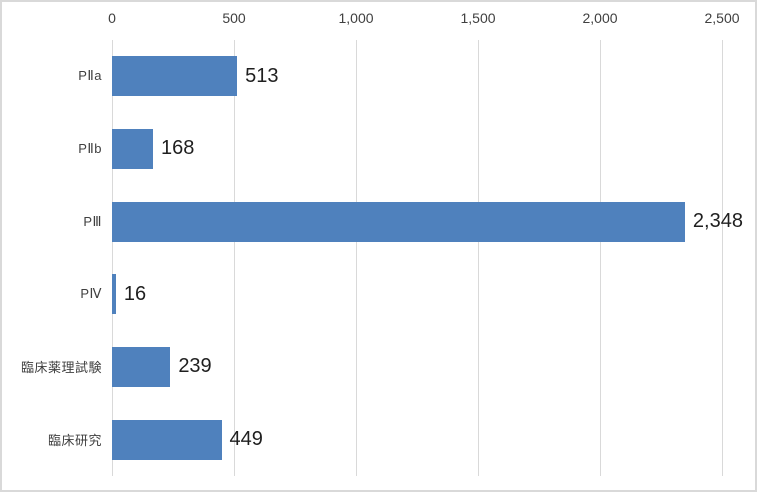 Image resolution: width=757 pixels, height=492 pixels. Describe the element at coordinates (371, 367) in the screenshot. I see `chart-row: 臨床薬理試験 239` at that location.